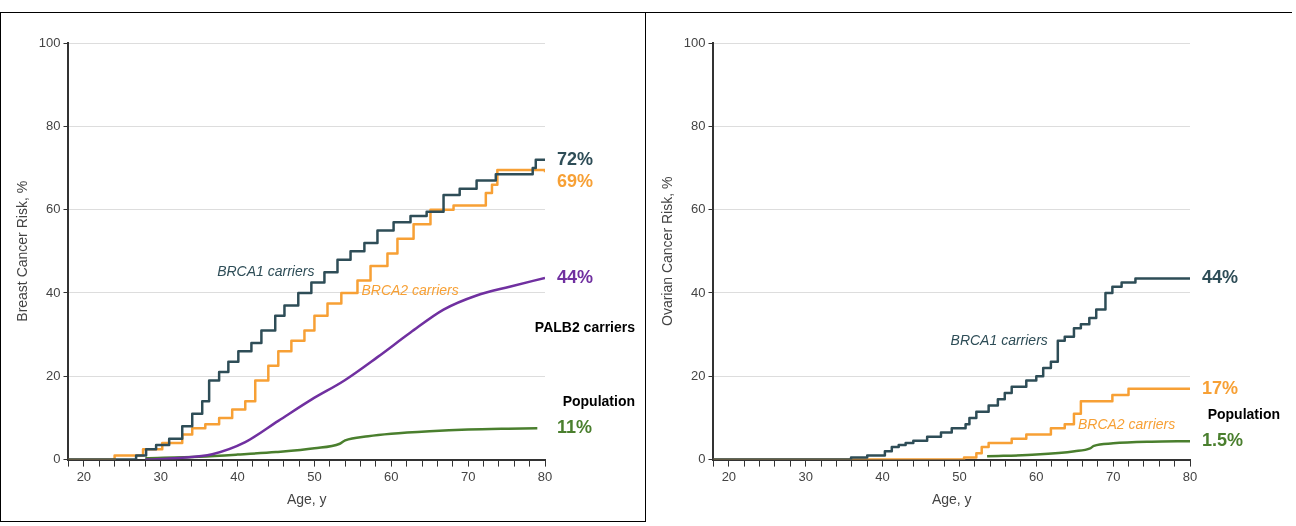 The image size is (1296, 526). I want to click on text: 17%, so click(1220, 387).